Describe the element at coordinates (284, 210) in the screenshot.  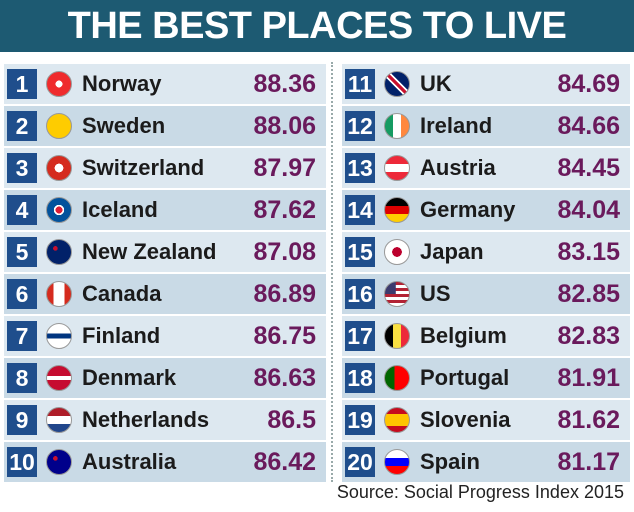
I see `score: 87.62` at that location.